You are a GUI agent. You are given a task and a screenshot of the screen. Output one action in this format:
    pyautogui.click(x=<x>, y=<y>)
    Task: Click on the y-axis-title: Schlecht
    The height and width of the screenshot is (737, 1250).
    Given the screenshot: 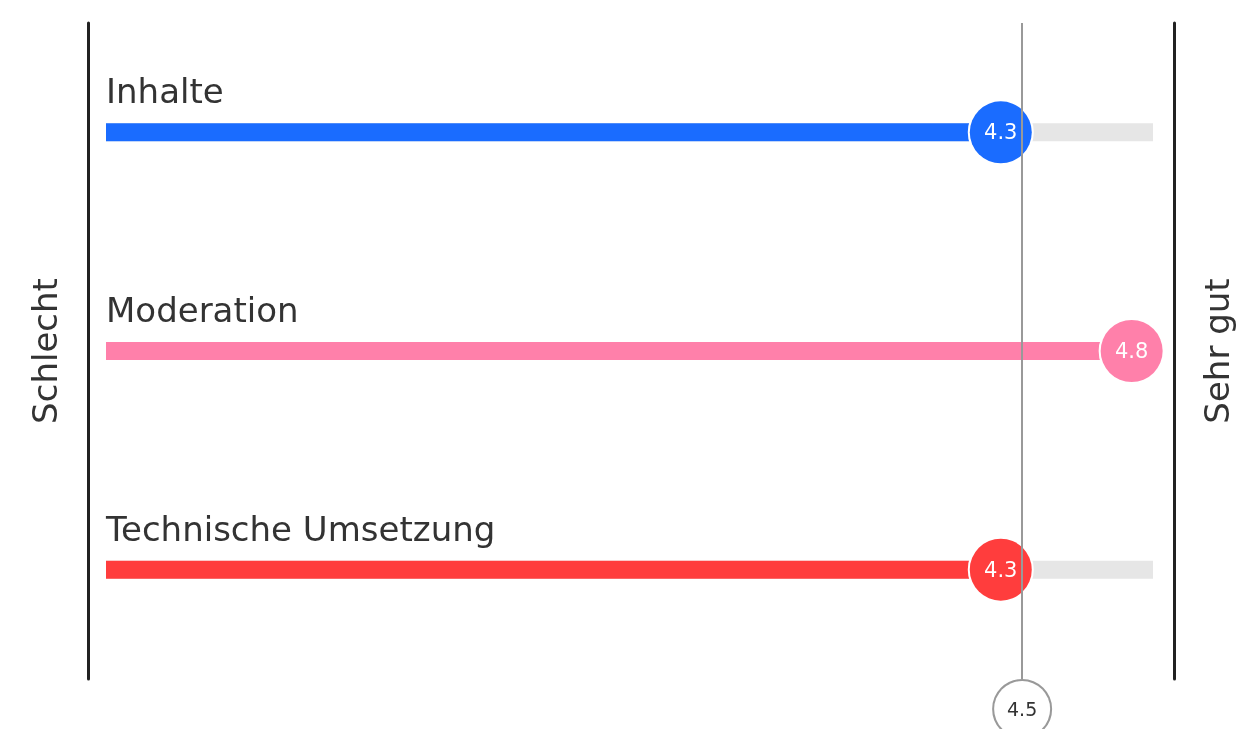 What is the action you would take?
    pyautogui.click(x=45, y=351)
    